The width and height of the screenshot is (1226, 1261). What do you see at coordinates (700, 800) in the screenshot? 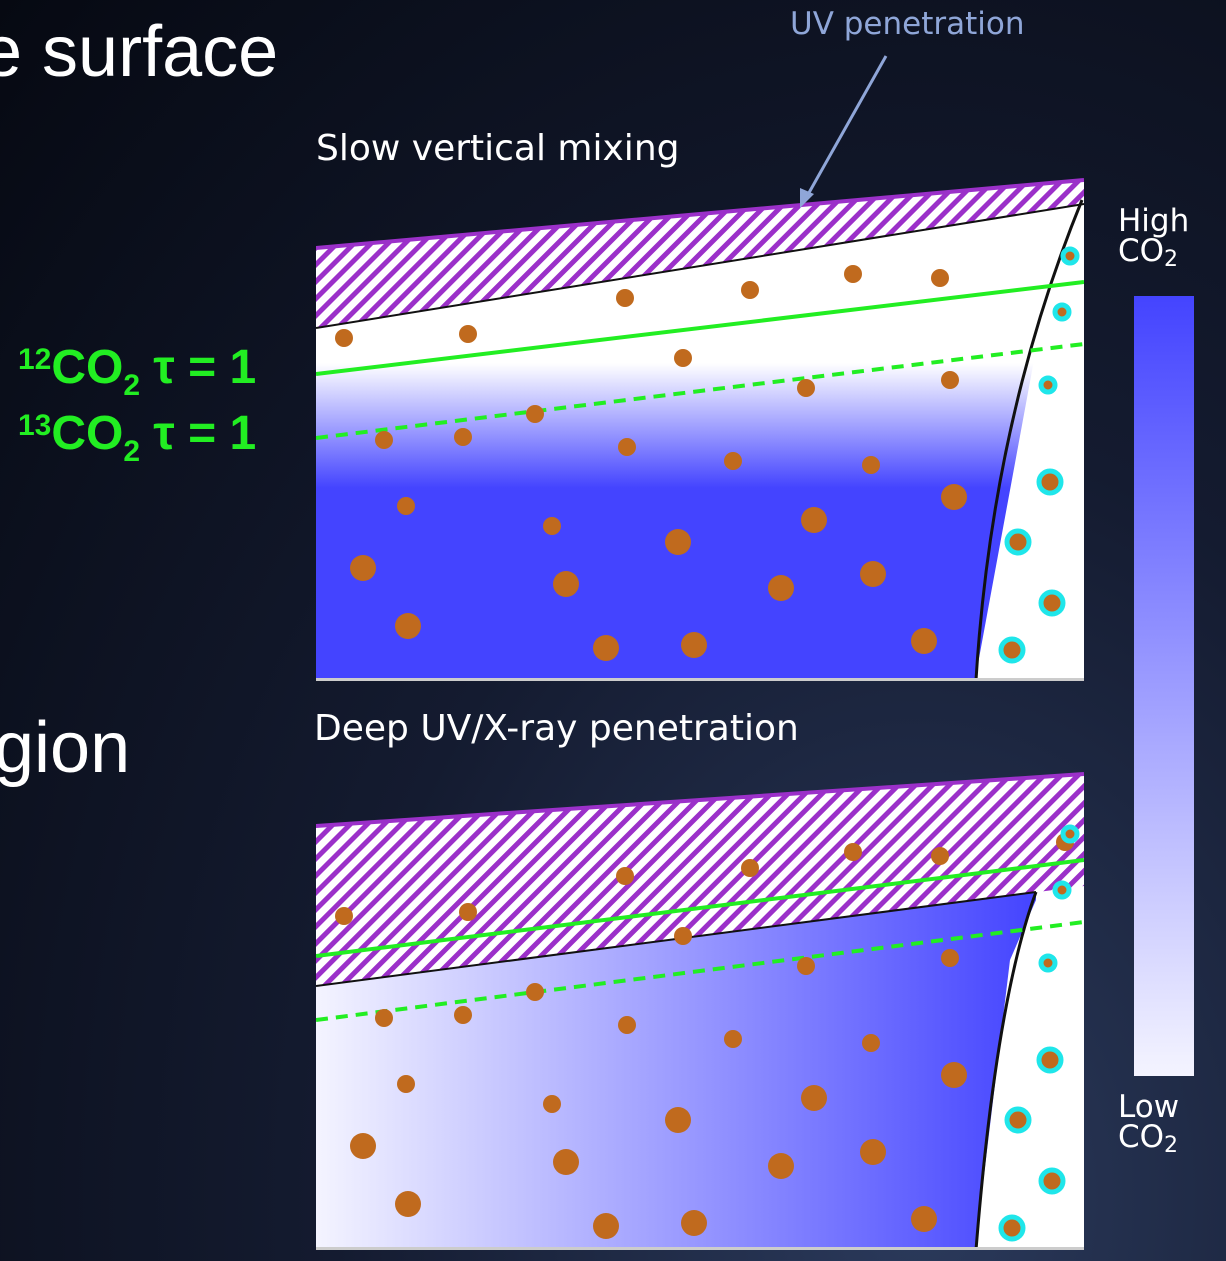
I see `panel2-hatch-top-edge` at bounding box center [700, 800].